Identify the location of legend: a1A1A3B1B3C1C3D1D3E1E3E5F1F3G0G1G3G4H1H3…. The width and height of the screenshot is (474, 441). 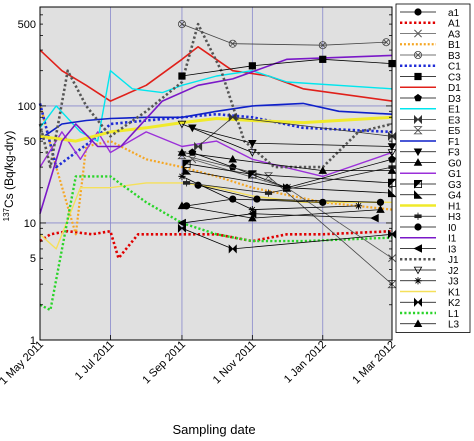
(433, 168).